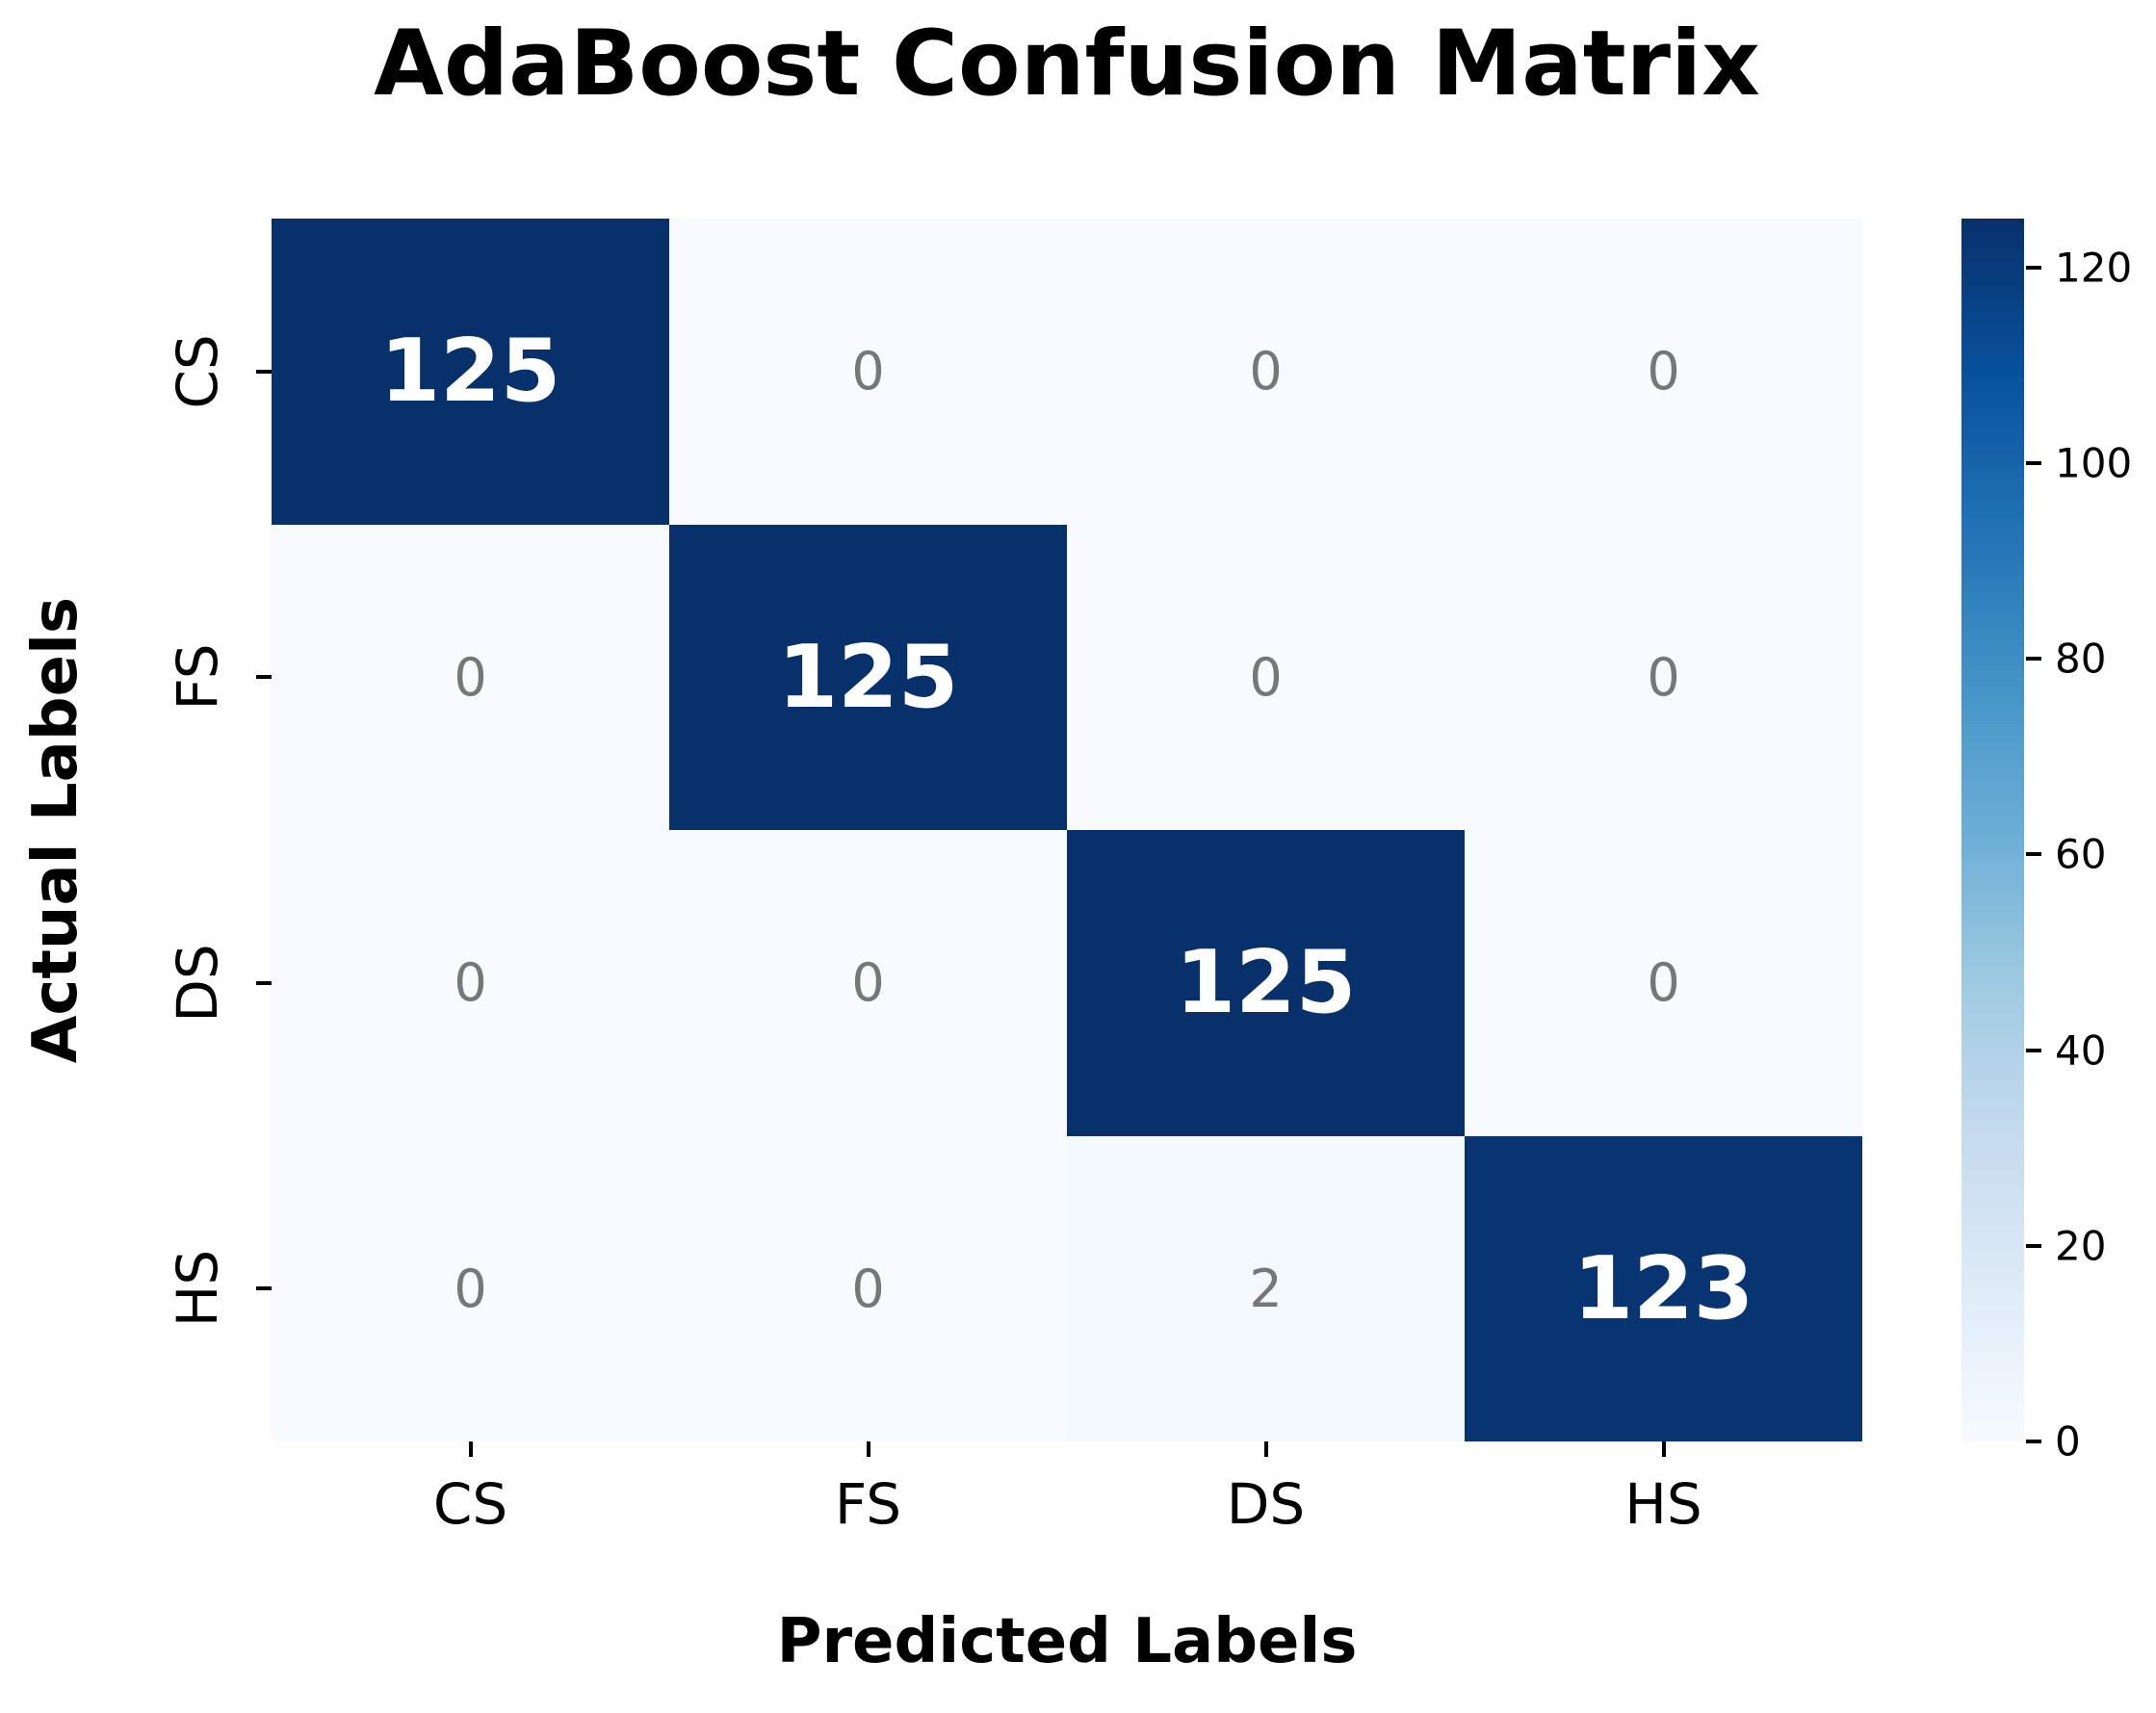 This screenshot has height=1713, width=2156. I want to click on row-label-HS: HS, so click(198, 1289).